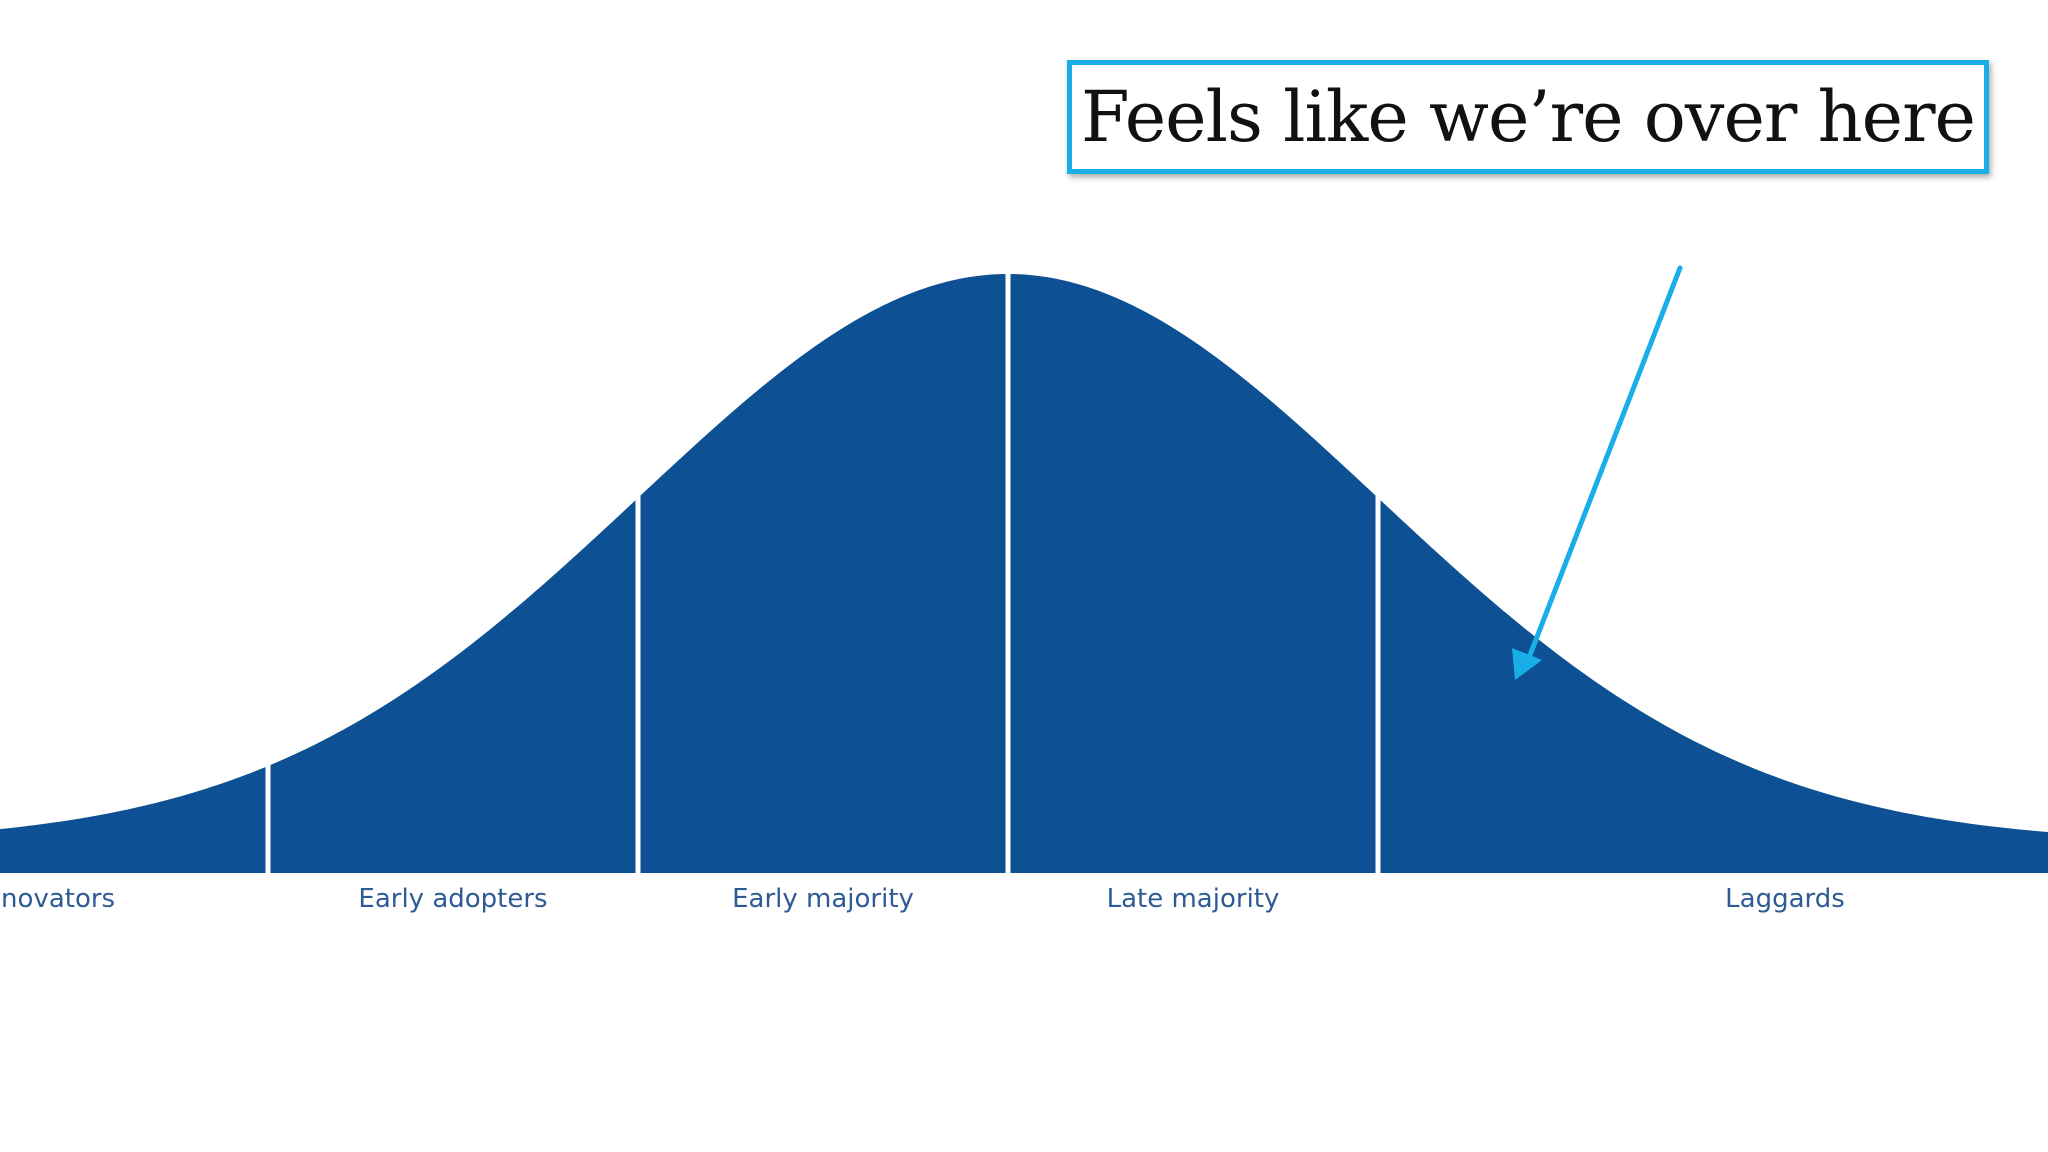  I want to click on segment-early-majority, so click(823, 573).